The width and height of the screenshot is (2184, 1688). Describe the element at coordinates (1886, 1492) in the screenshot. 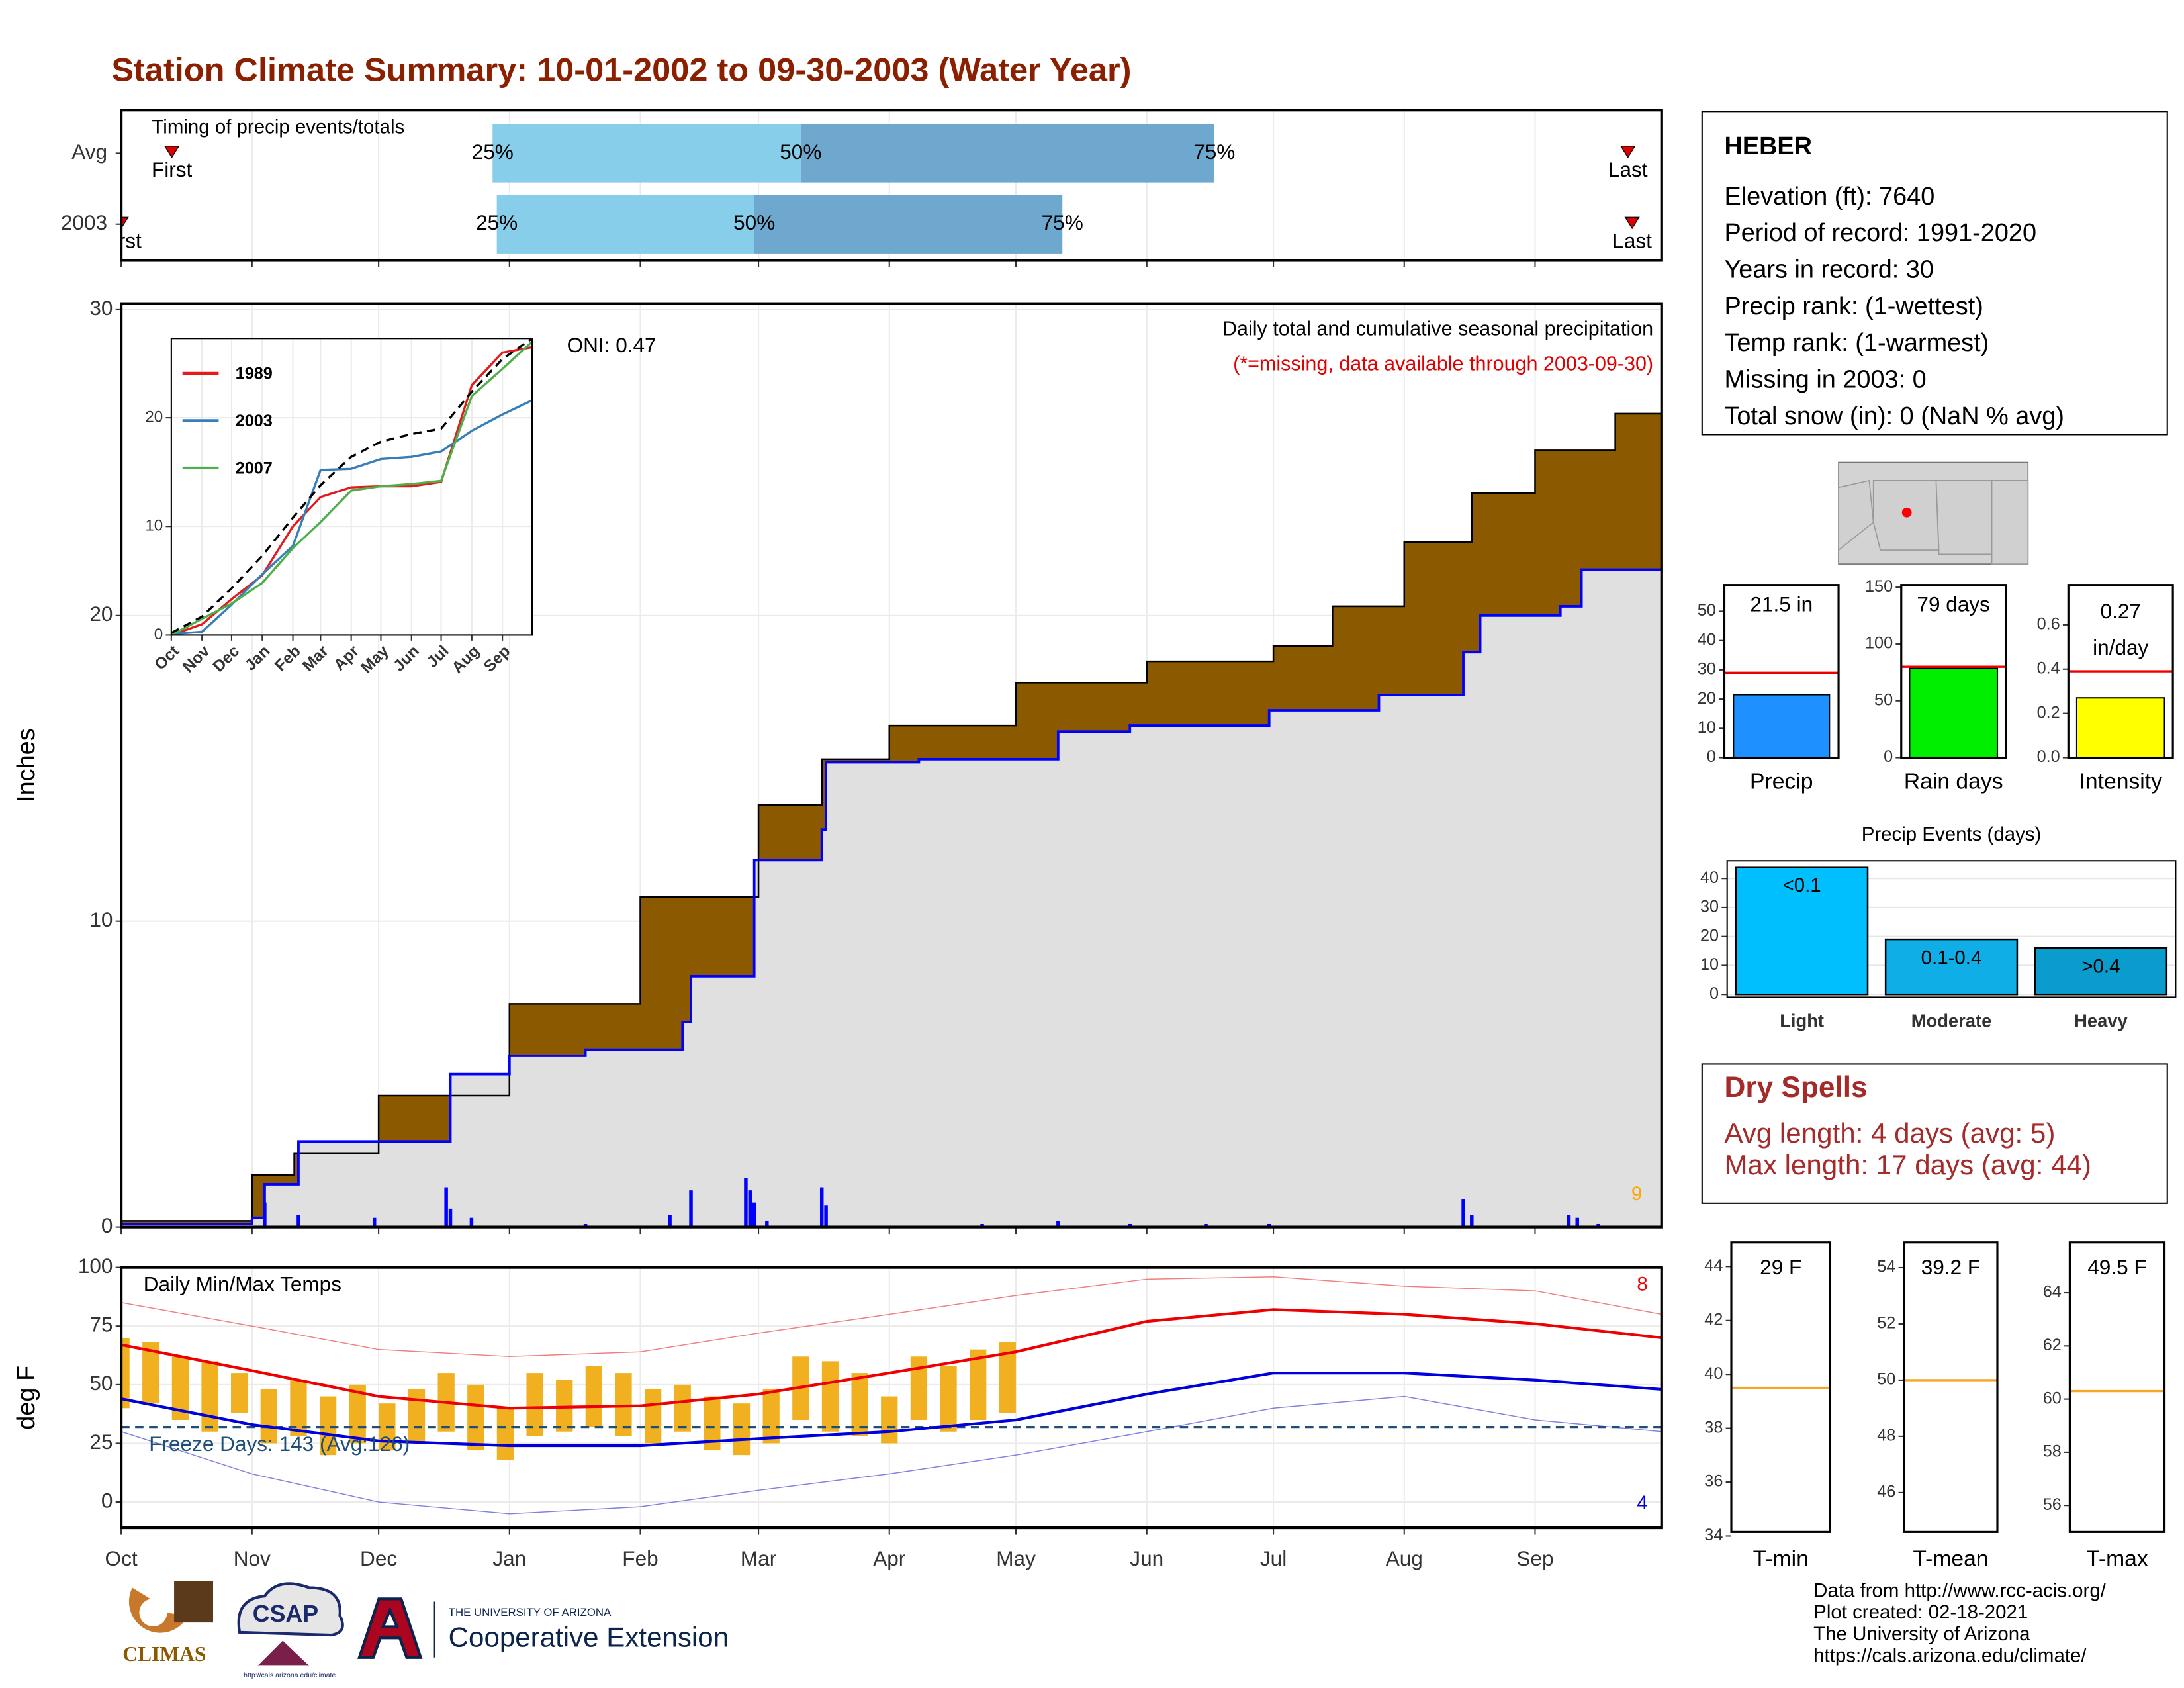

I see `y-tick-label: 46` at that location.